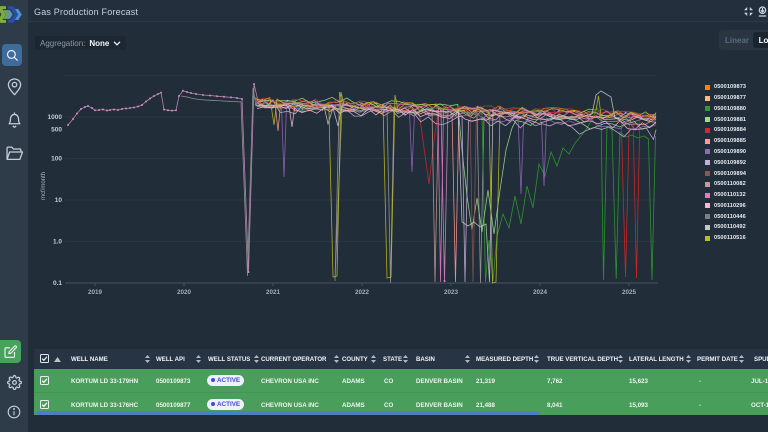 The height and width of the screenshot is (432, 768). Describe the element at coordinates (273, 292) in the screenshot. I see `svg-text: 2021` at that location.